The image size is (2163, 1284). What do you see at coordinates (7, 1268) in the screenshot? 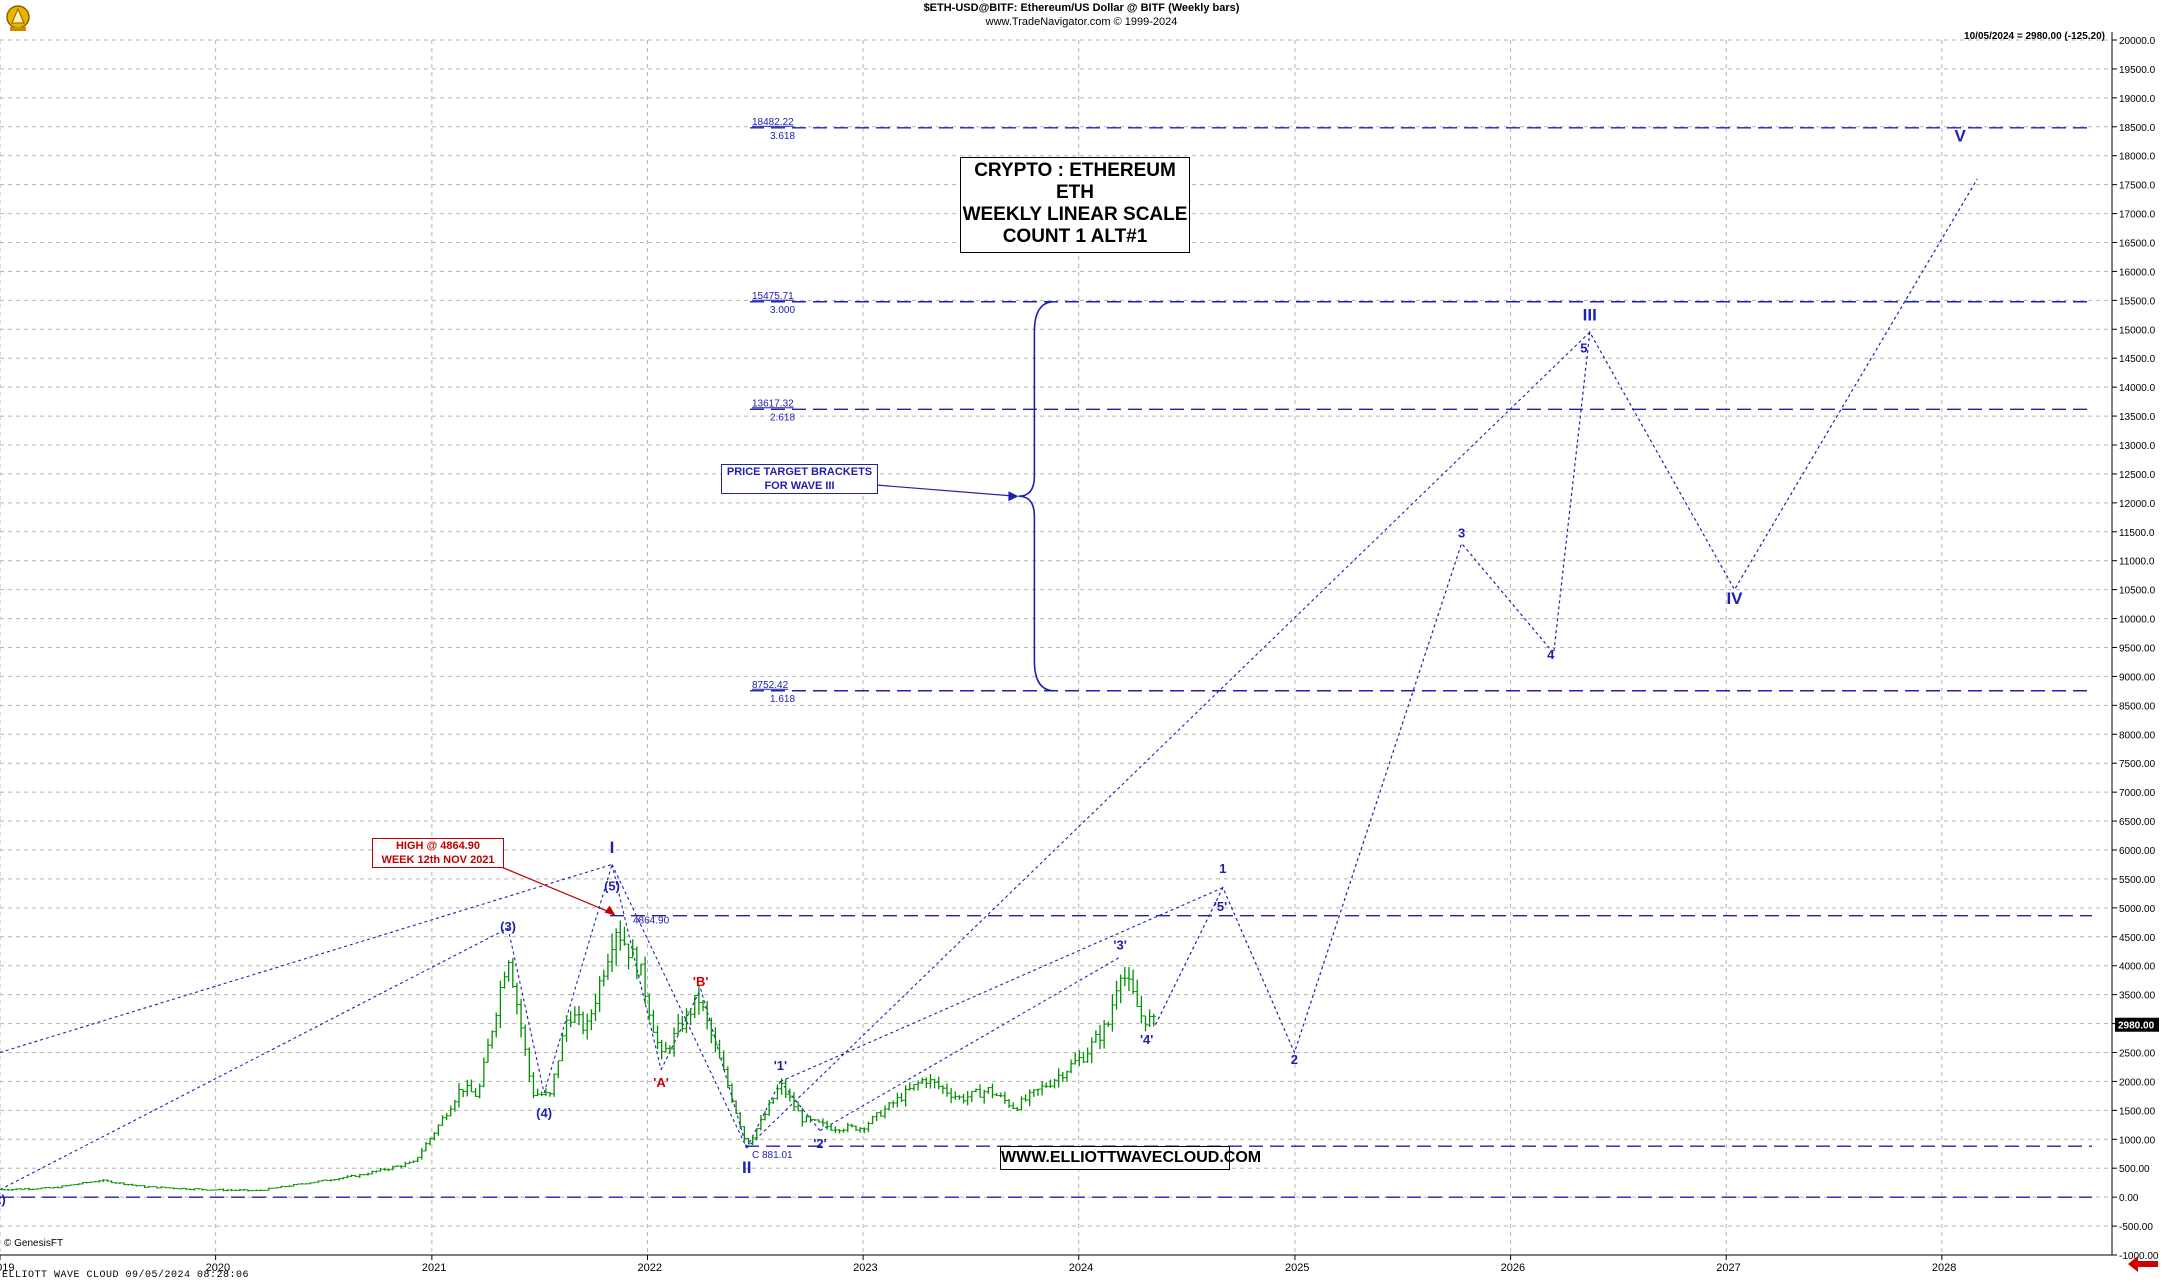
I see `x-tick-label: 2019` at bounding box center [7, 1268].